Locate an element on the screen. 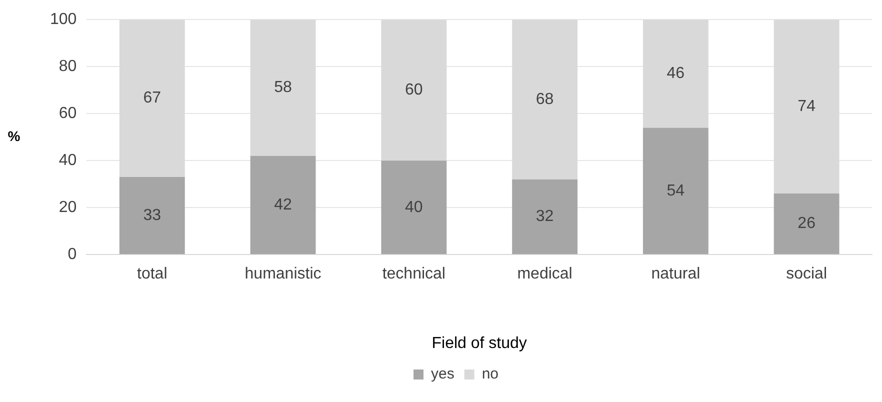 This screenshot has width=882, height=402. data-label: 46 is located at coordinates (675, 73).